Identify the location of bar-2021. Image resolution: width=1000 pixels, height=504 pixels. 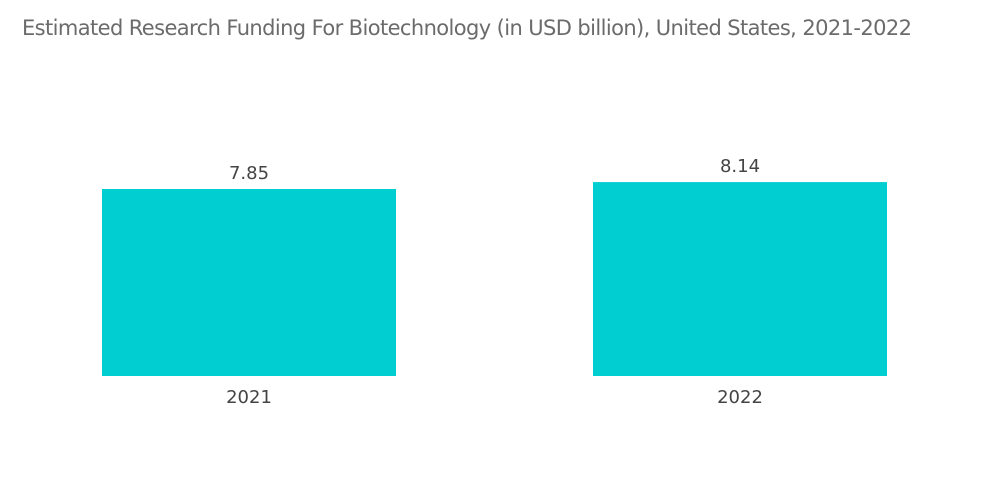
(249, 282).